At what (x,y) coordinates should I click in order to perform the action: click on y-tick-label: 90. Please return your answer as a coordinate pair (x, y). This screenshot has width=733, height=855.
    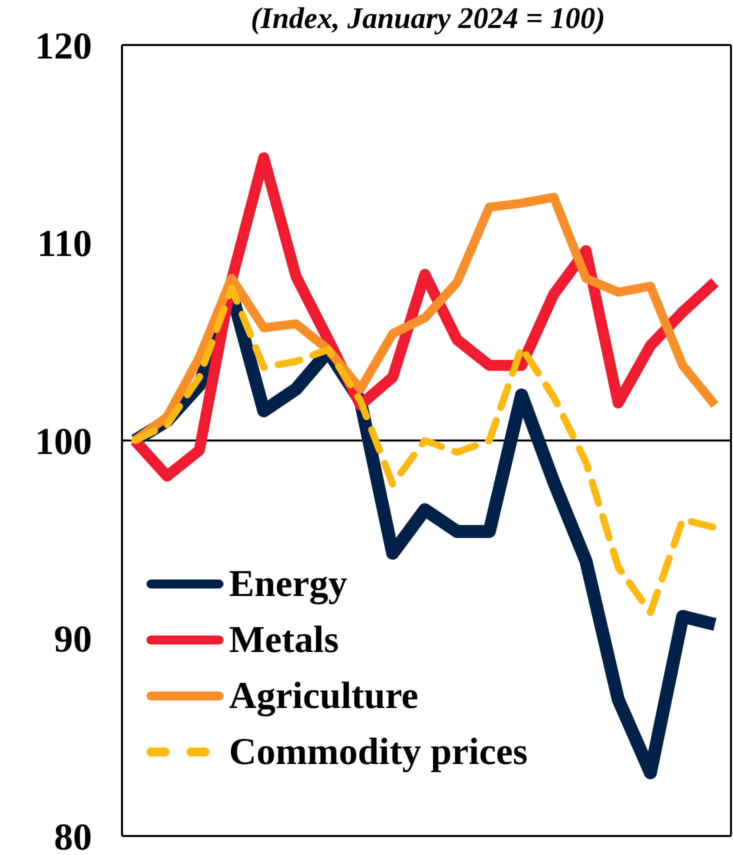
    Looking at the image, I should click on (73, 639).